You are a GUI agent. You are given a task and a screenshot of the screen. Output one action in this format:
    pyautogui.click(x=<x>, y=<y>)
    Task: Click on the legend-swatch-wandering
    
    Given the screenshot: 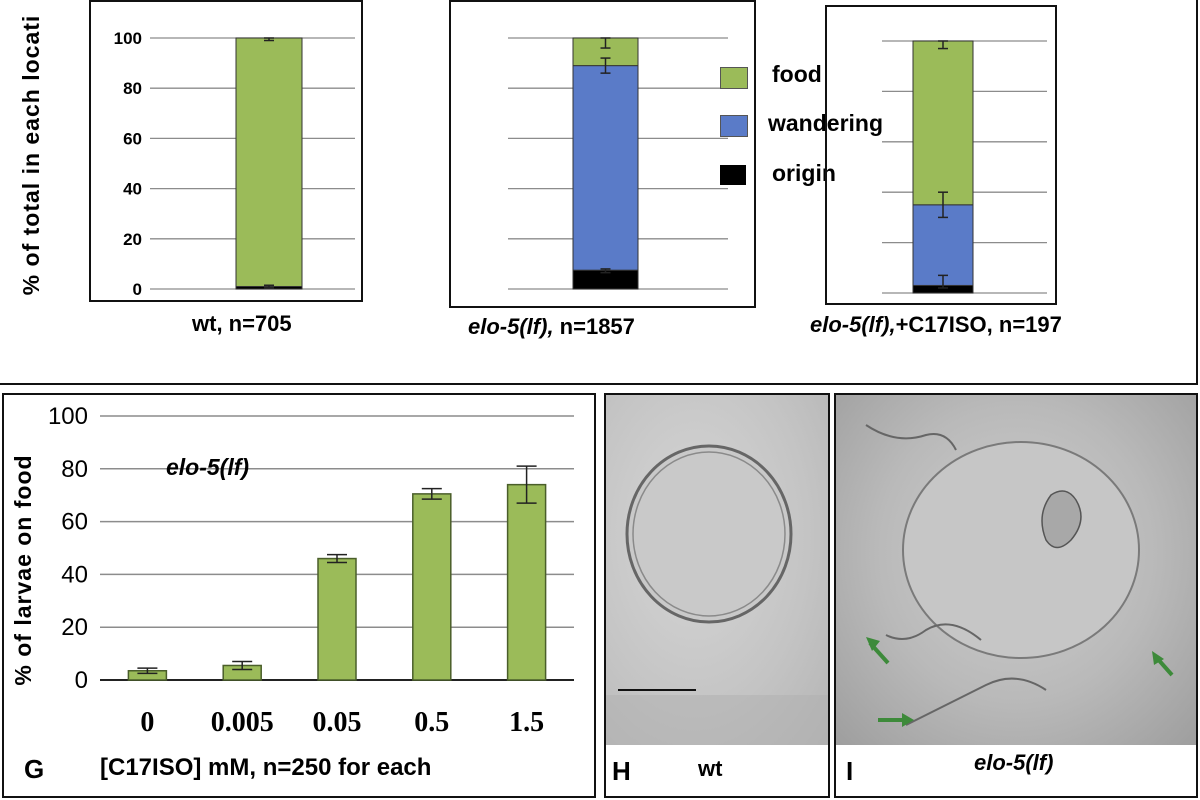 What is the action you would take?
    pyautogui.click(x=734, y=126)
    